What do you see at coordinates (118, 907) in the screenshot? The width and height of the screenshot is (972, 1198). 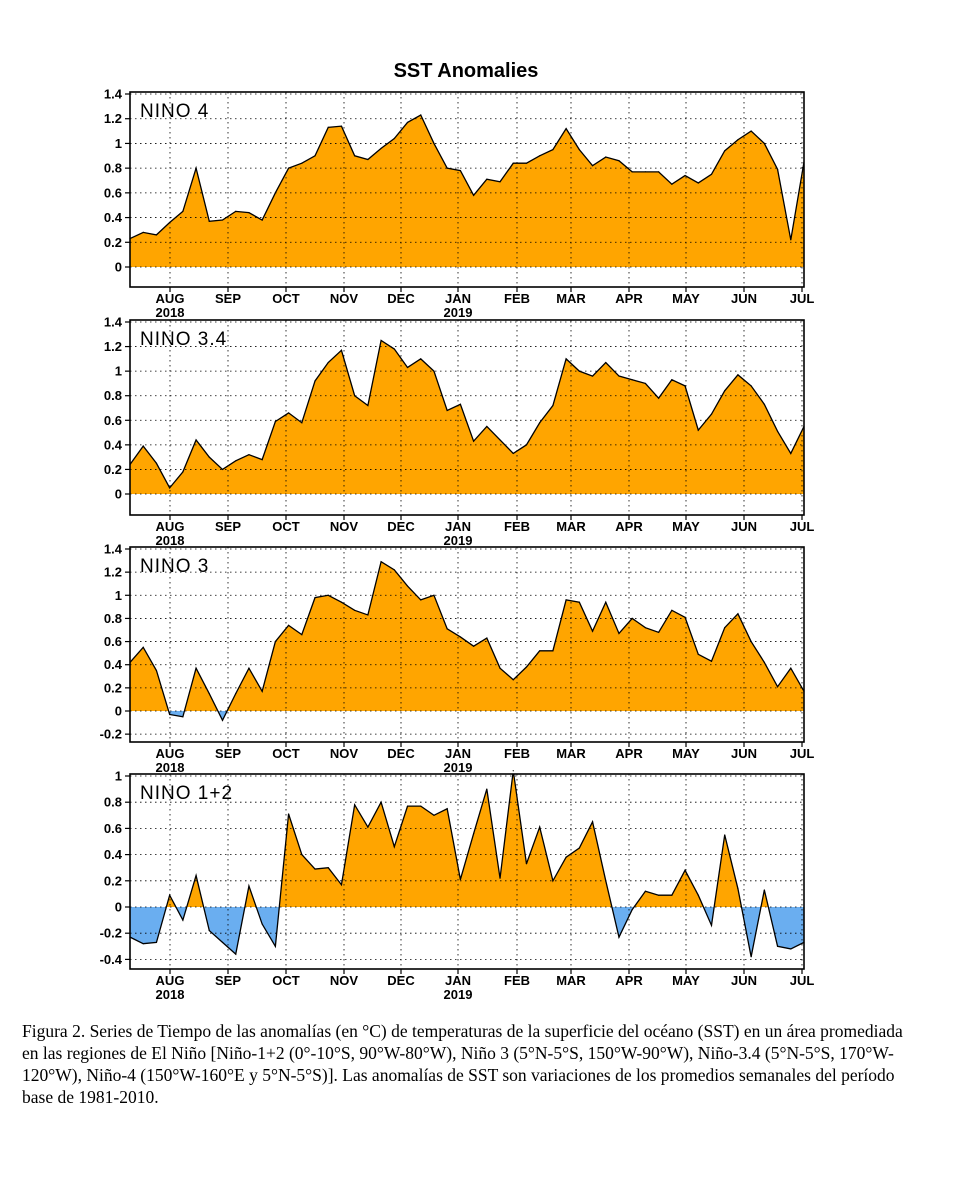 I see `y-tick-label: 0` at bounding box center [118, 907].